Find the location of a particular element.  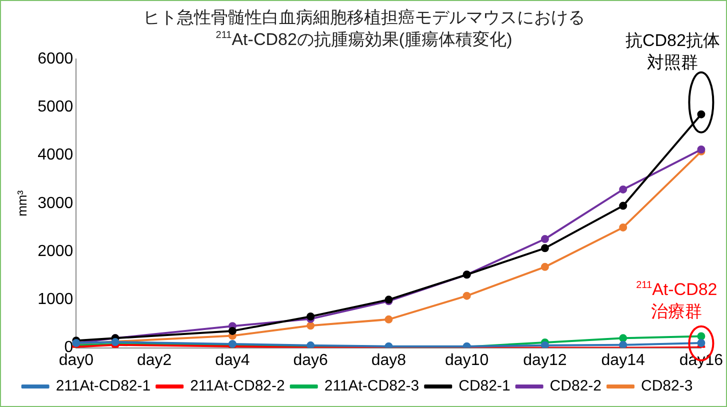

legend-label: CD82-2 is located at coordinates (576, 386).